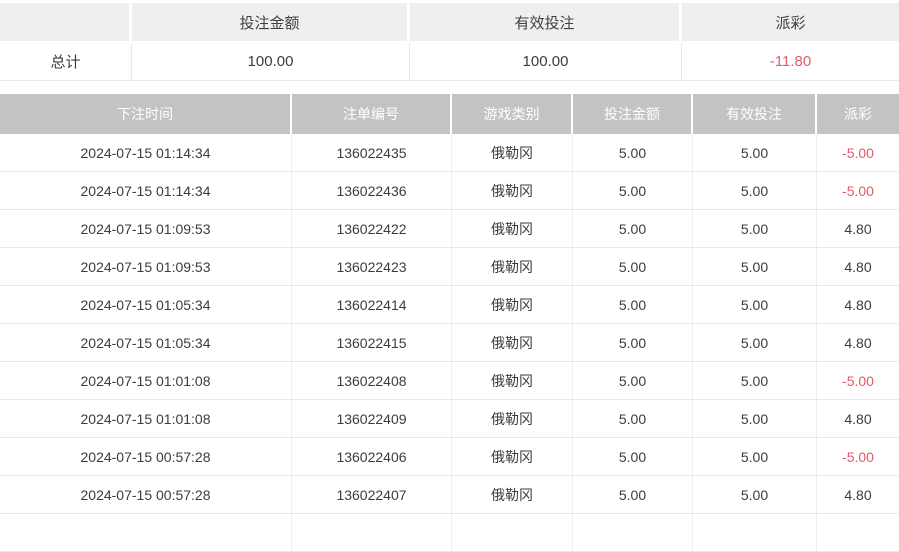 Image resolution: width=899 pixels, height=552 pixels. I want to click on summary-total-row: 总计 100.00 100.00 -11.80, so click(449, 62).